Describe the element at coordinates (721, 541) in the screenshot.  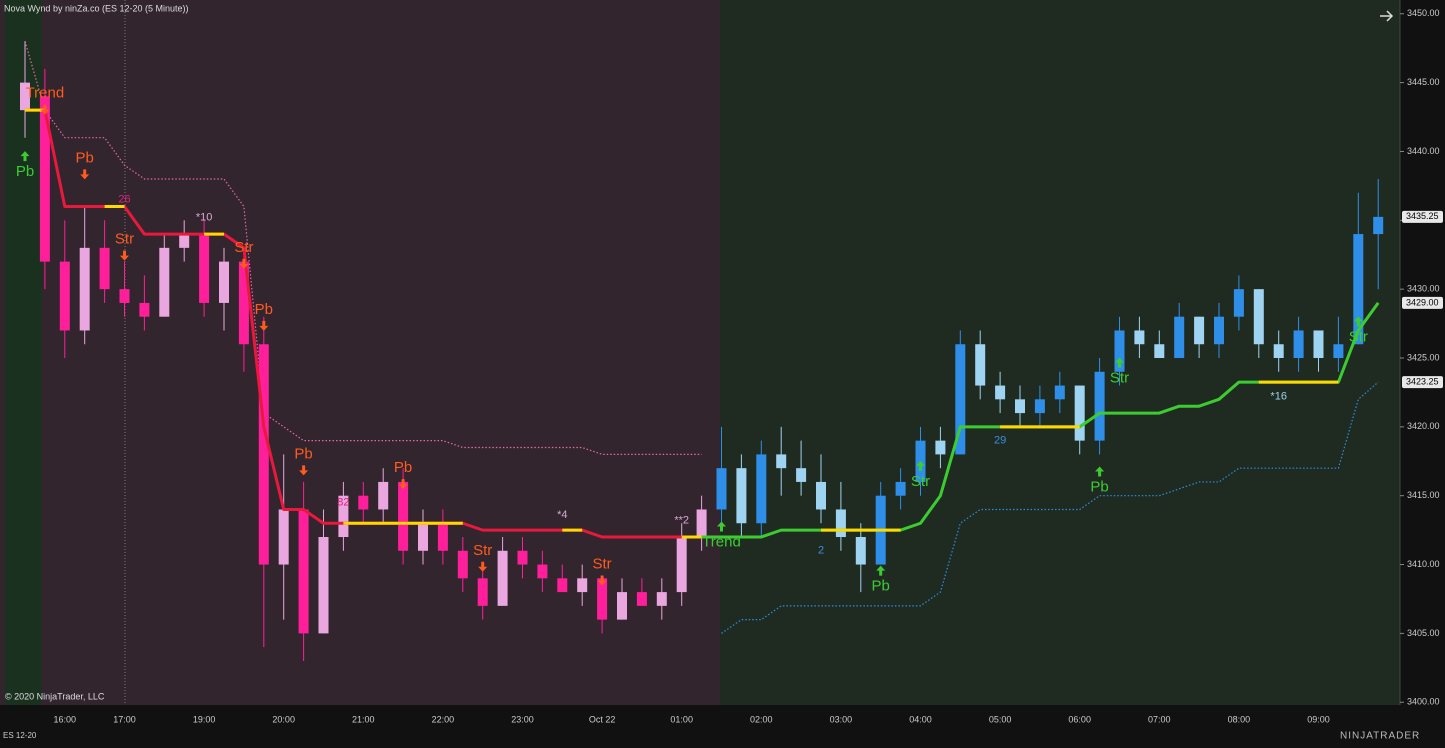
I see `signal-label: Trend` at that location.